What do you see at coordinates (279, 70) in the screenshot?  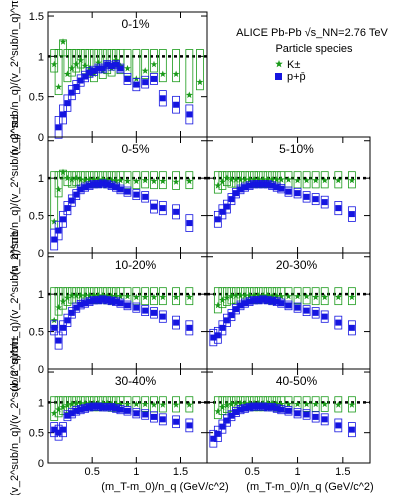 I see `legend` at bounding box center [279, 70].